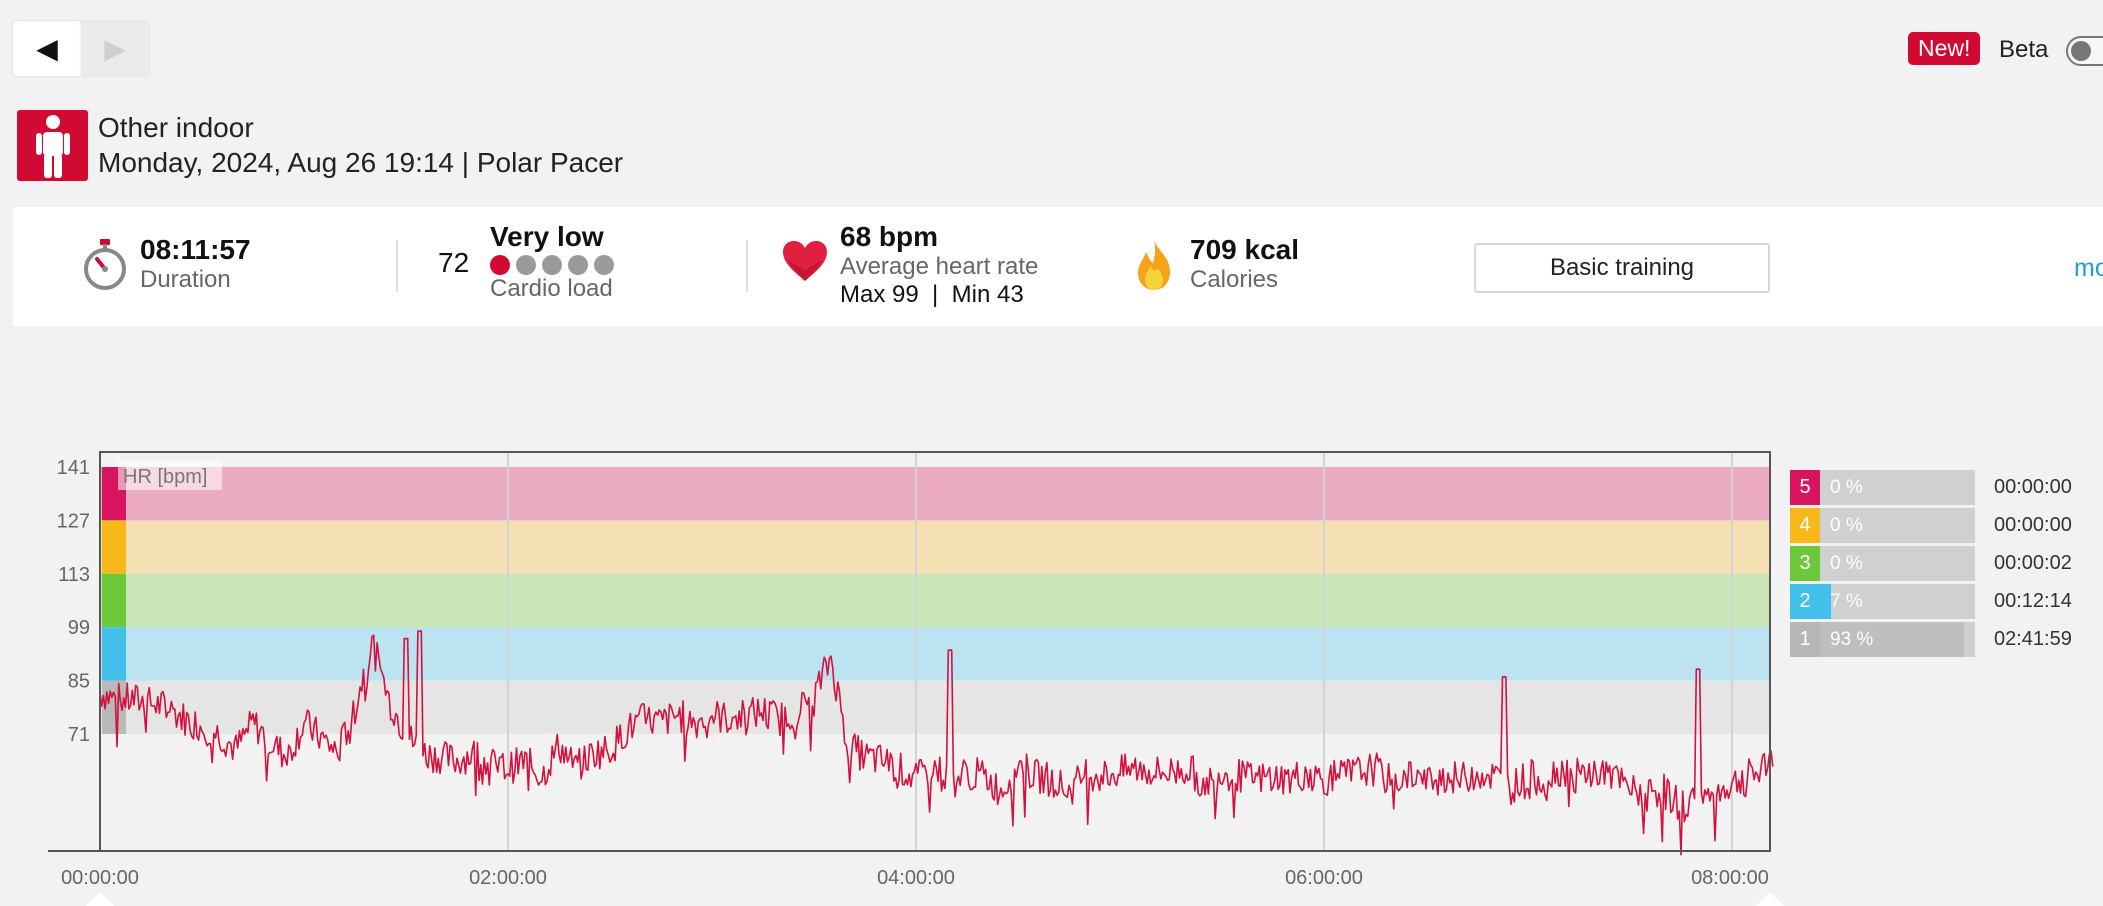 This screenshot has height=906, width=2103. I want to click on beta-label: Beta, so click(2024, 49).